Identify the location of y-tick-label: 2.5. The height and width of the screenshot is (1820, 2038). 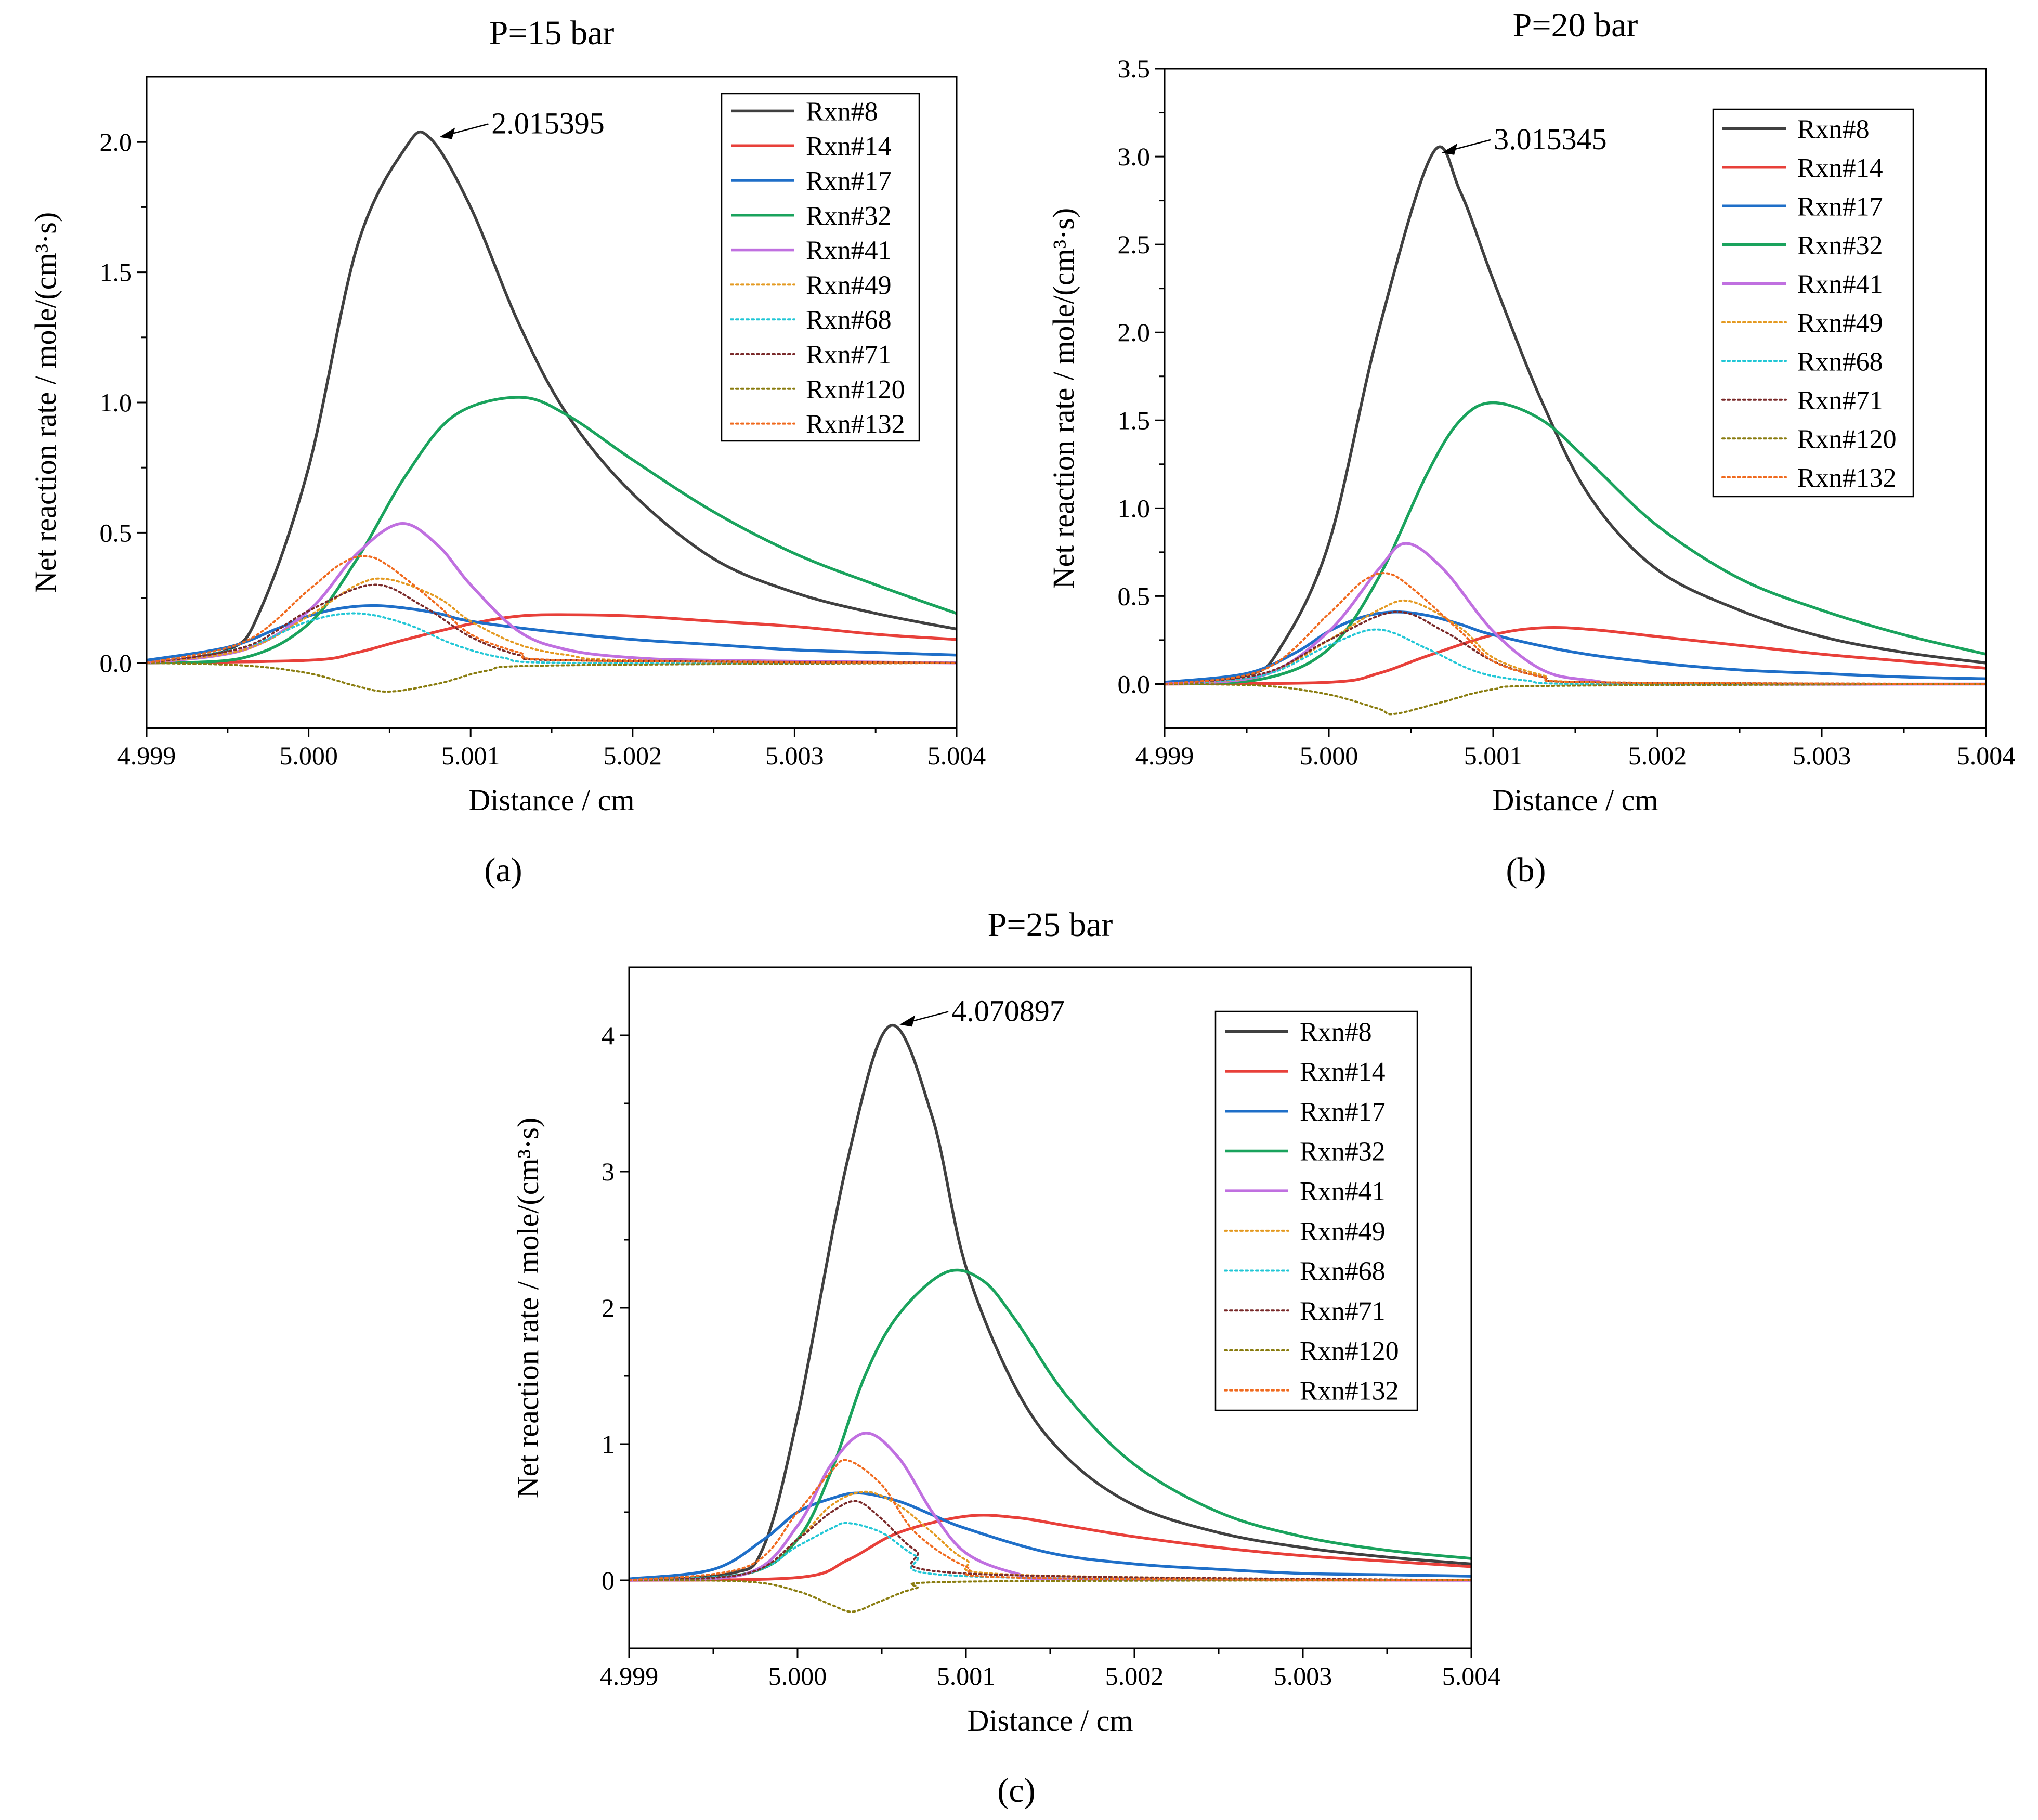
(1134, 244).